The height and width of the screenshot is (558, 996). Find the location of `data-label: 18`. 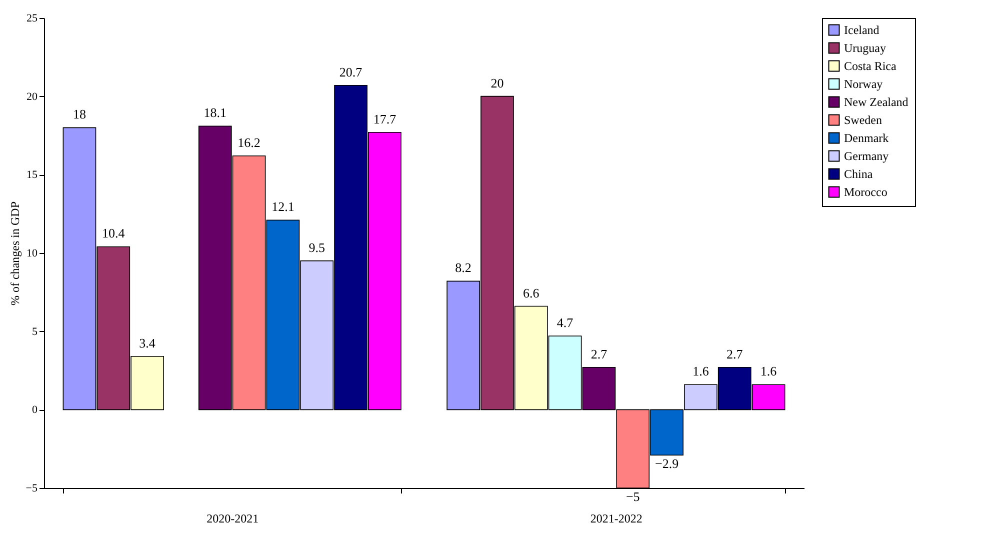

data-label: 18 is located at coordinates (79, 114).